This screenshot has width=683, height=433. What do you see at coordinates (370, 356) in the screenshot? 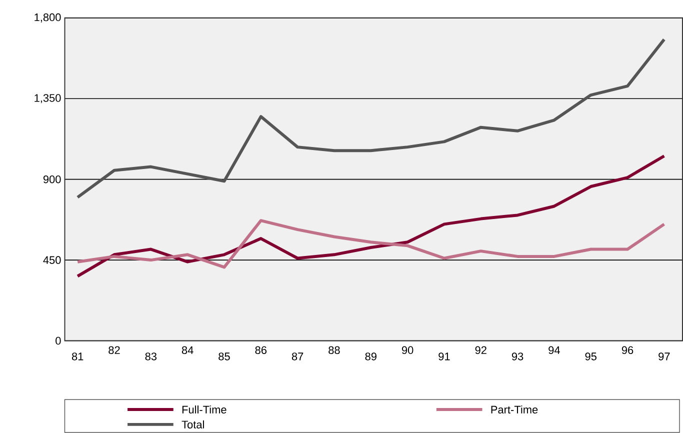
I see `x-tick-label: 89` at bounding box center [370, 356].